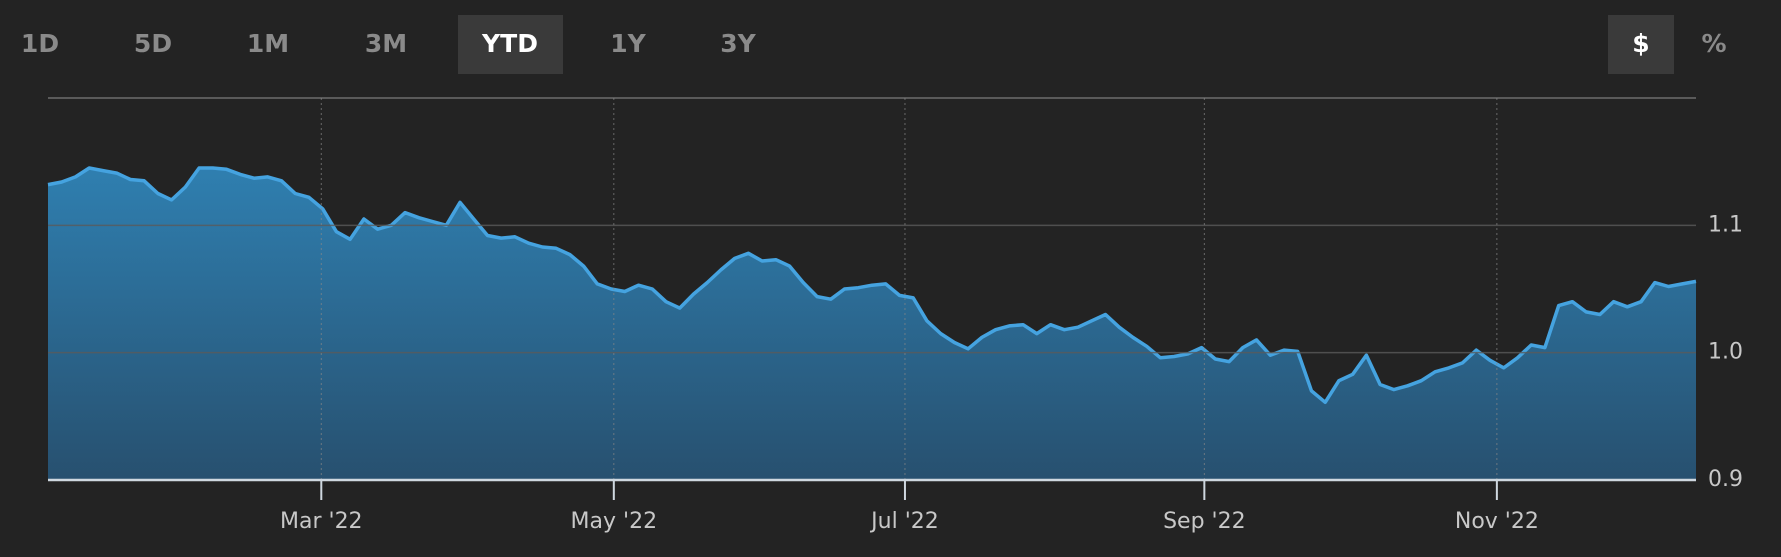 This screenshot has height=557, width=1781. I want to click on range-button: YTD, so click(509, 43).